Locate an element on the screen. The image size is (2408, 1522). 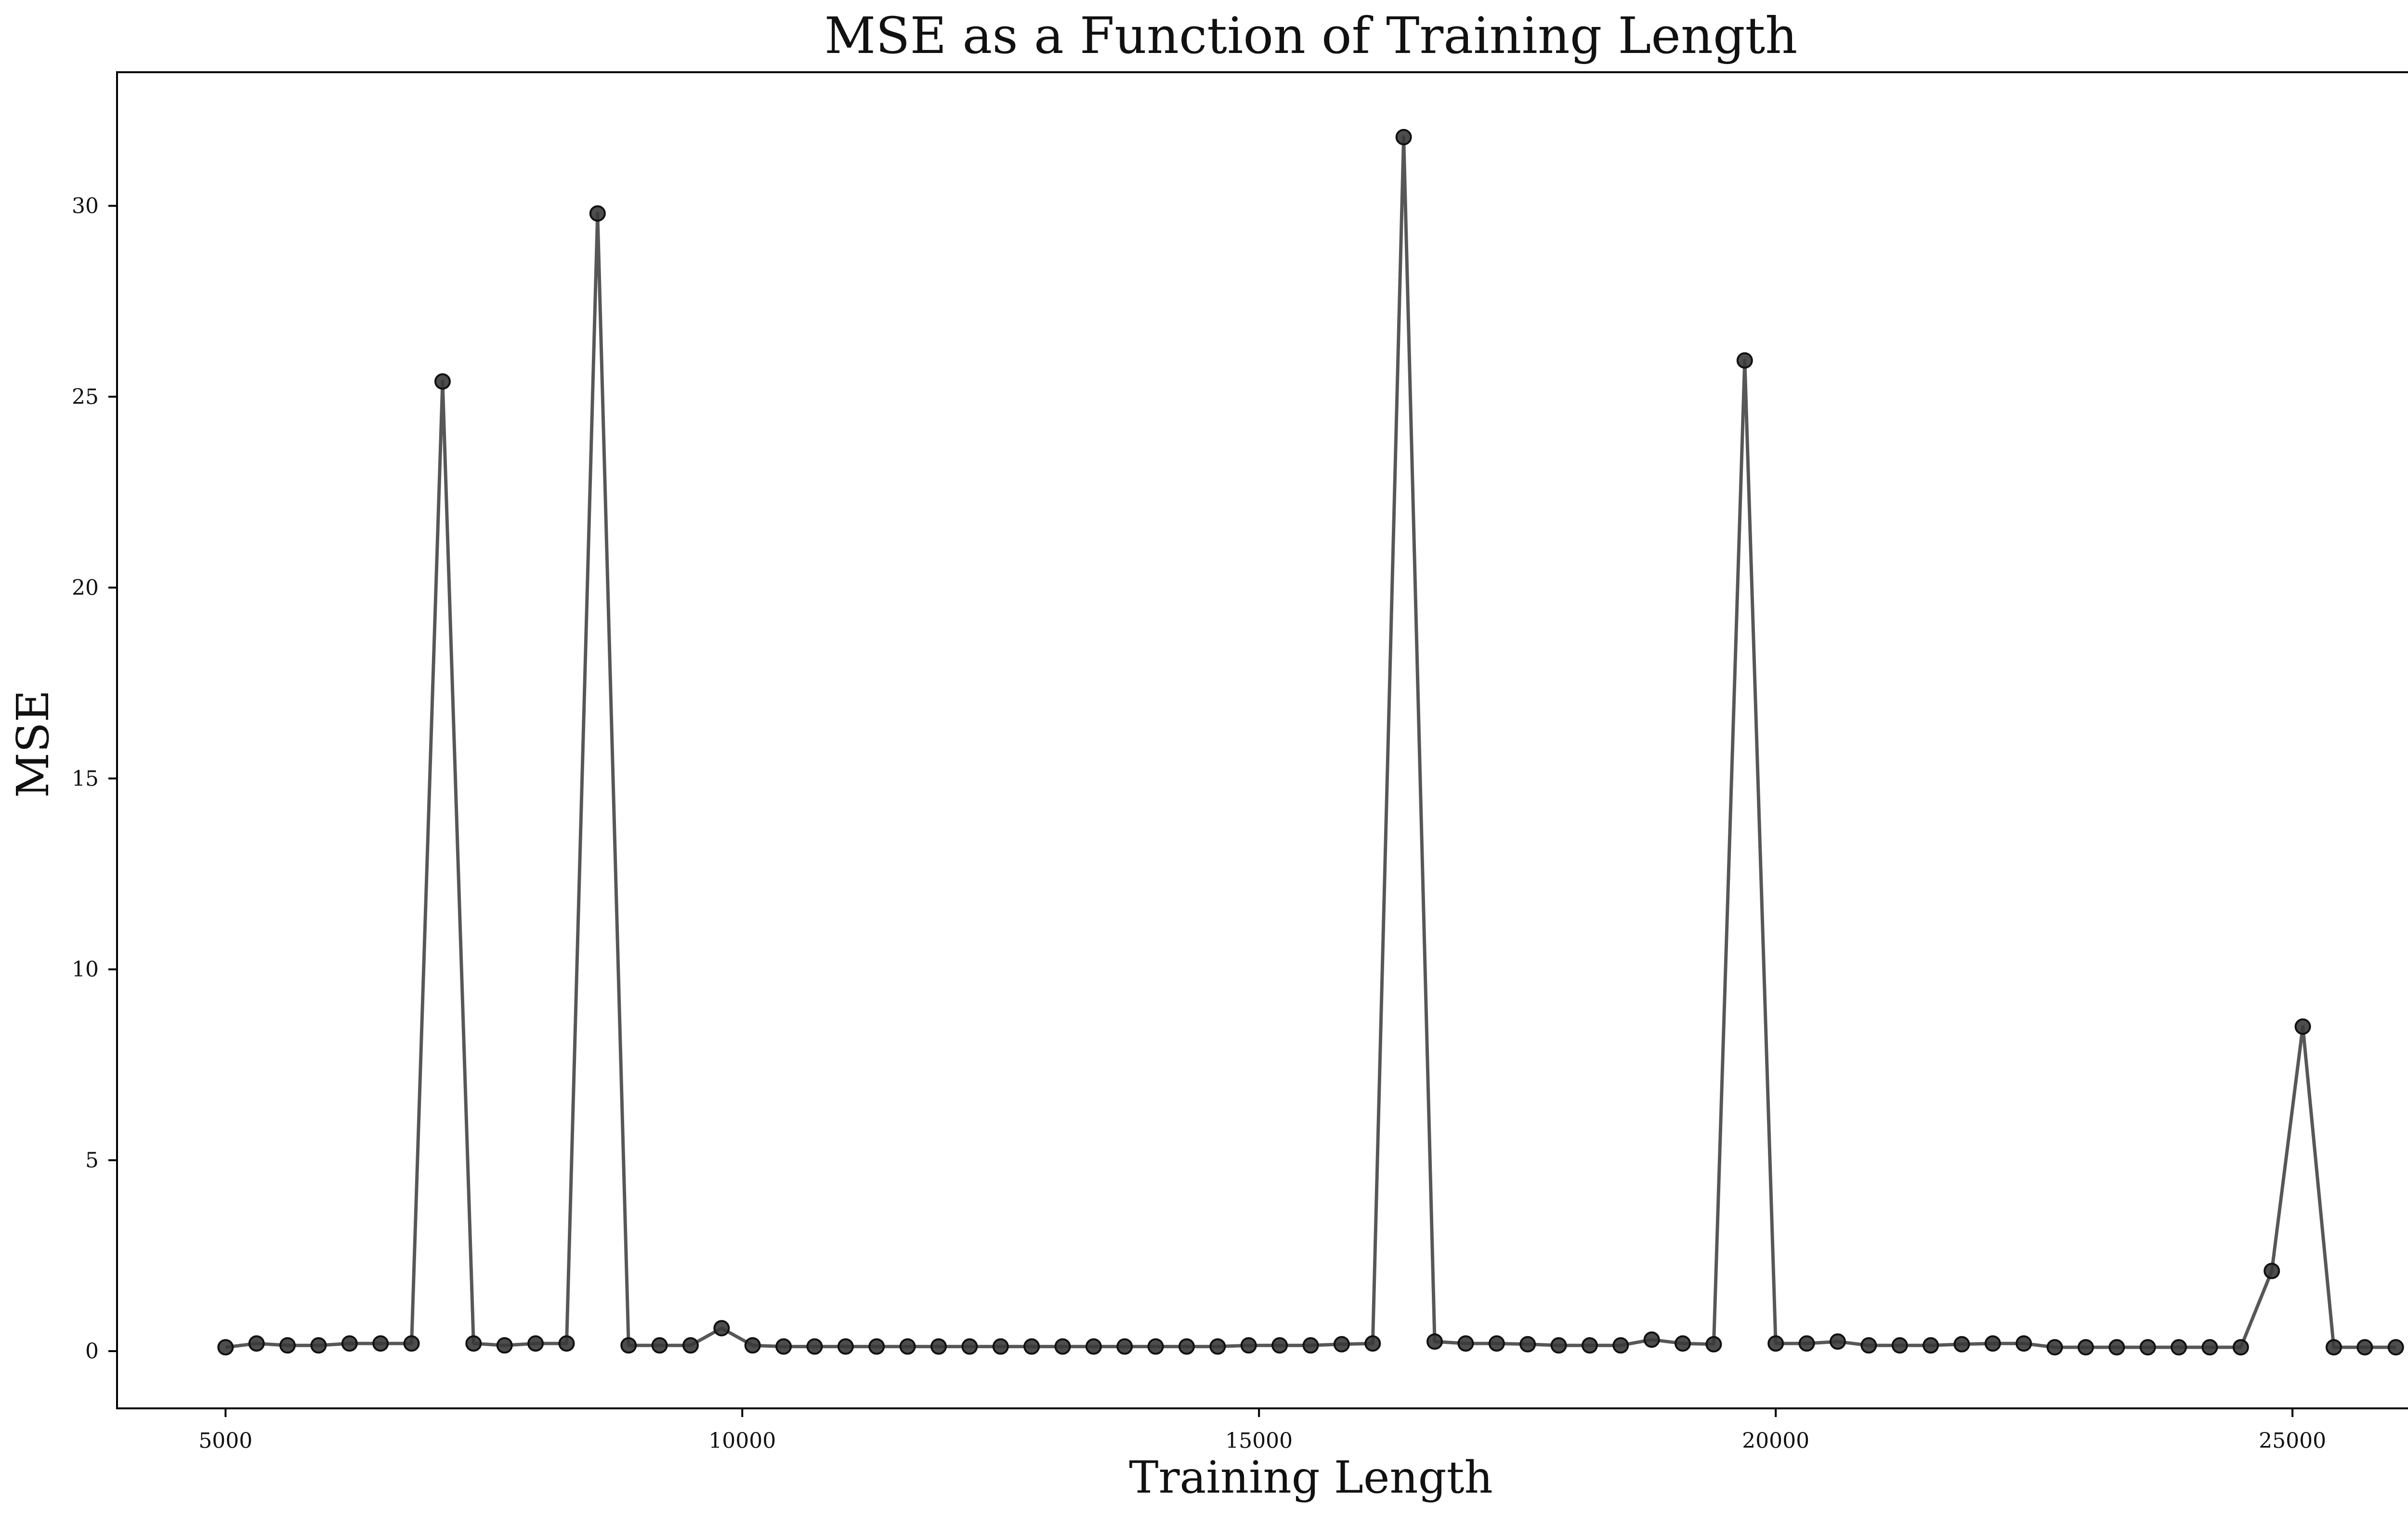
y-tick-label: 25 is located at coordinates (85, 397).